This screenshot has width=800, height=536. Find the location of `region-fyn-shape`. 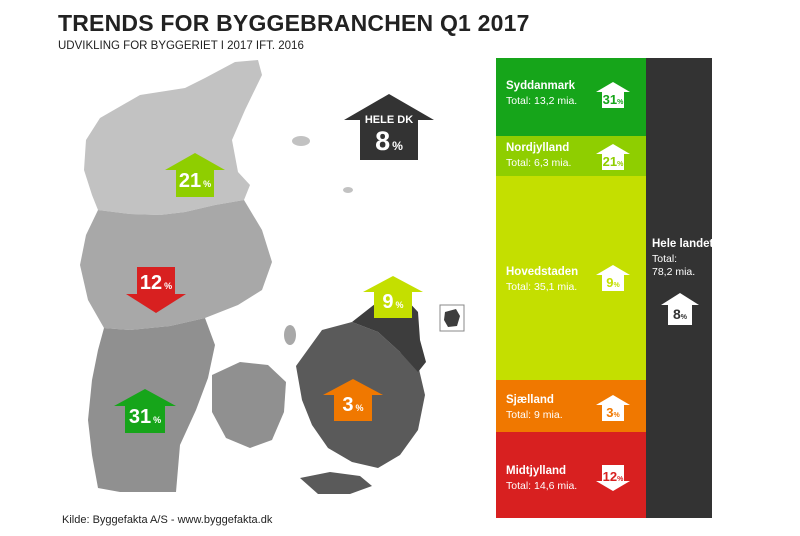

region-fyn-shape is located at coordinates (249, 405).